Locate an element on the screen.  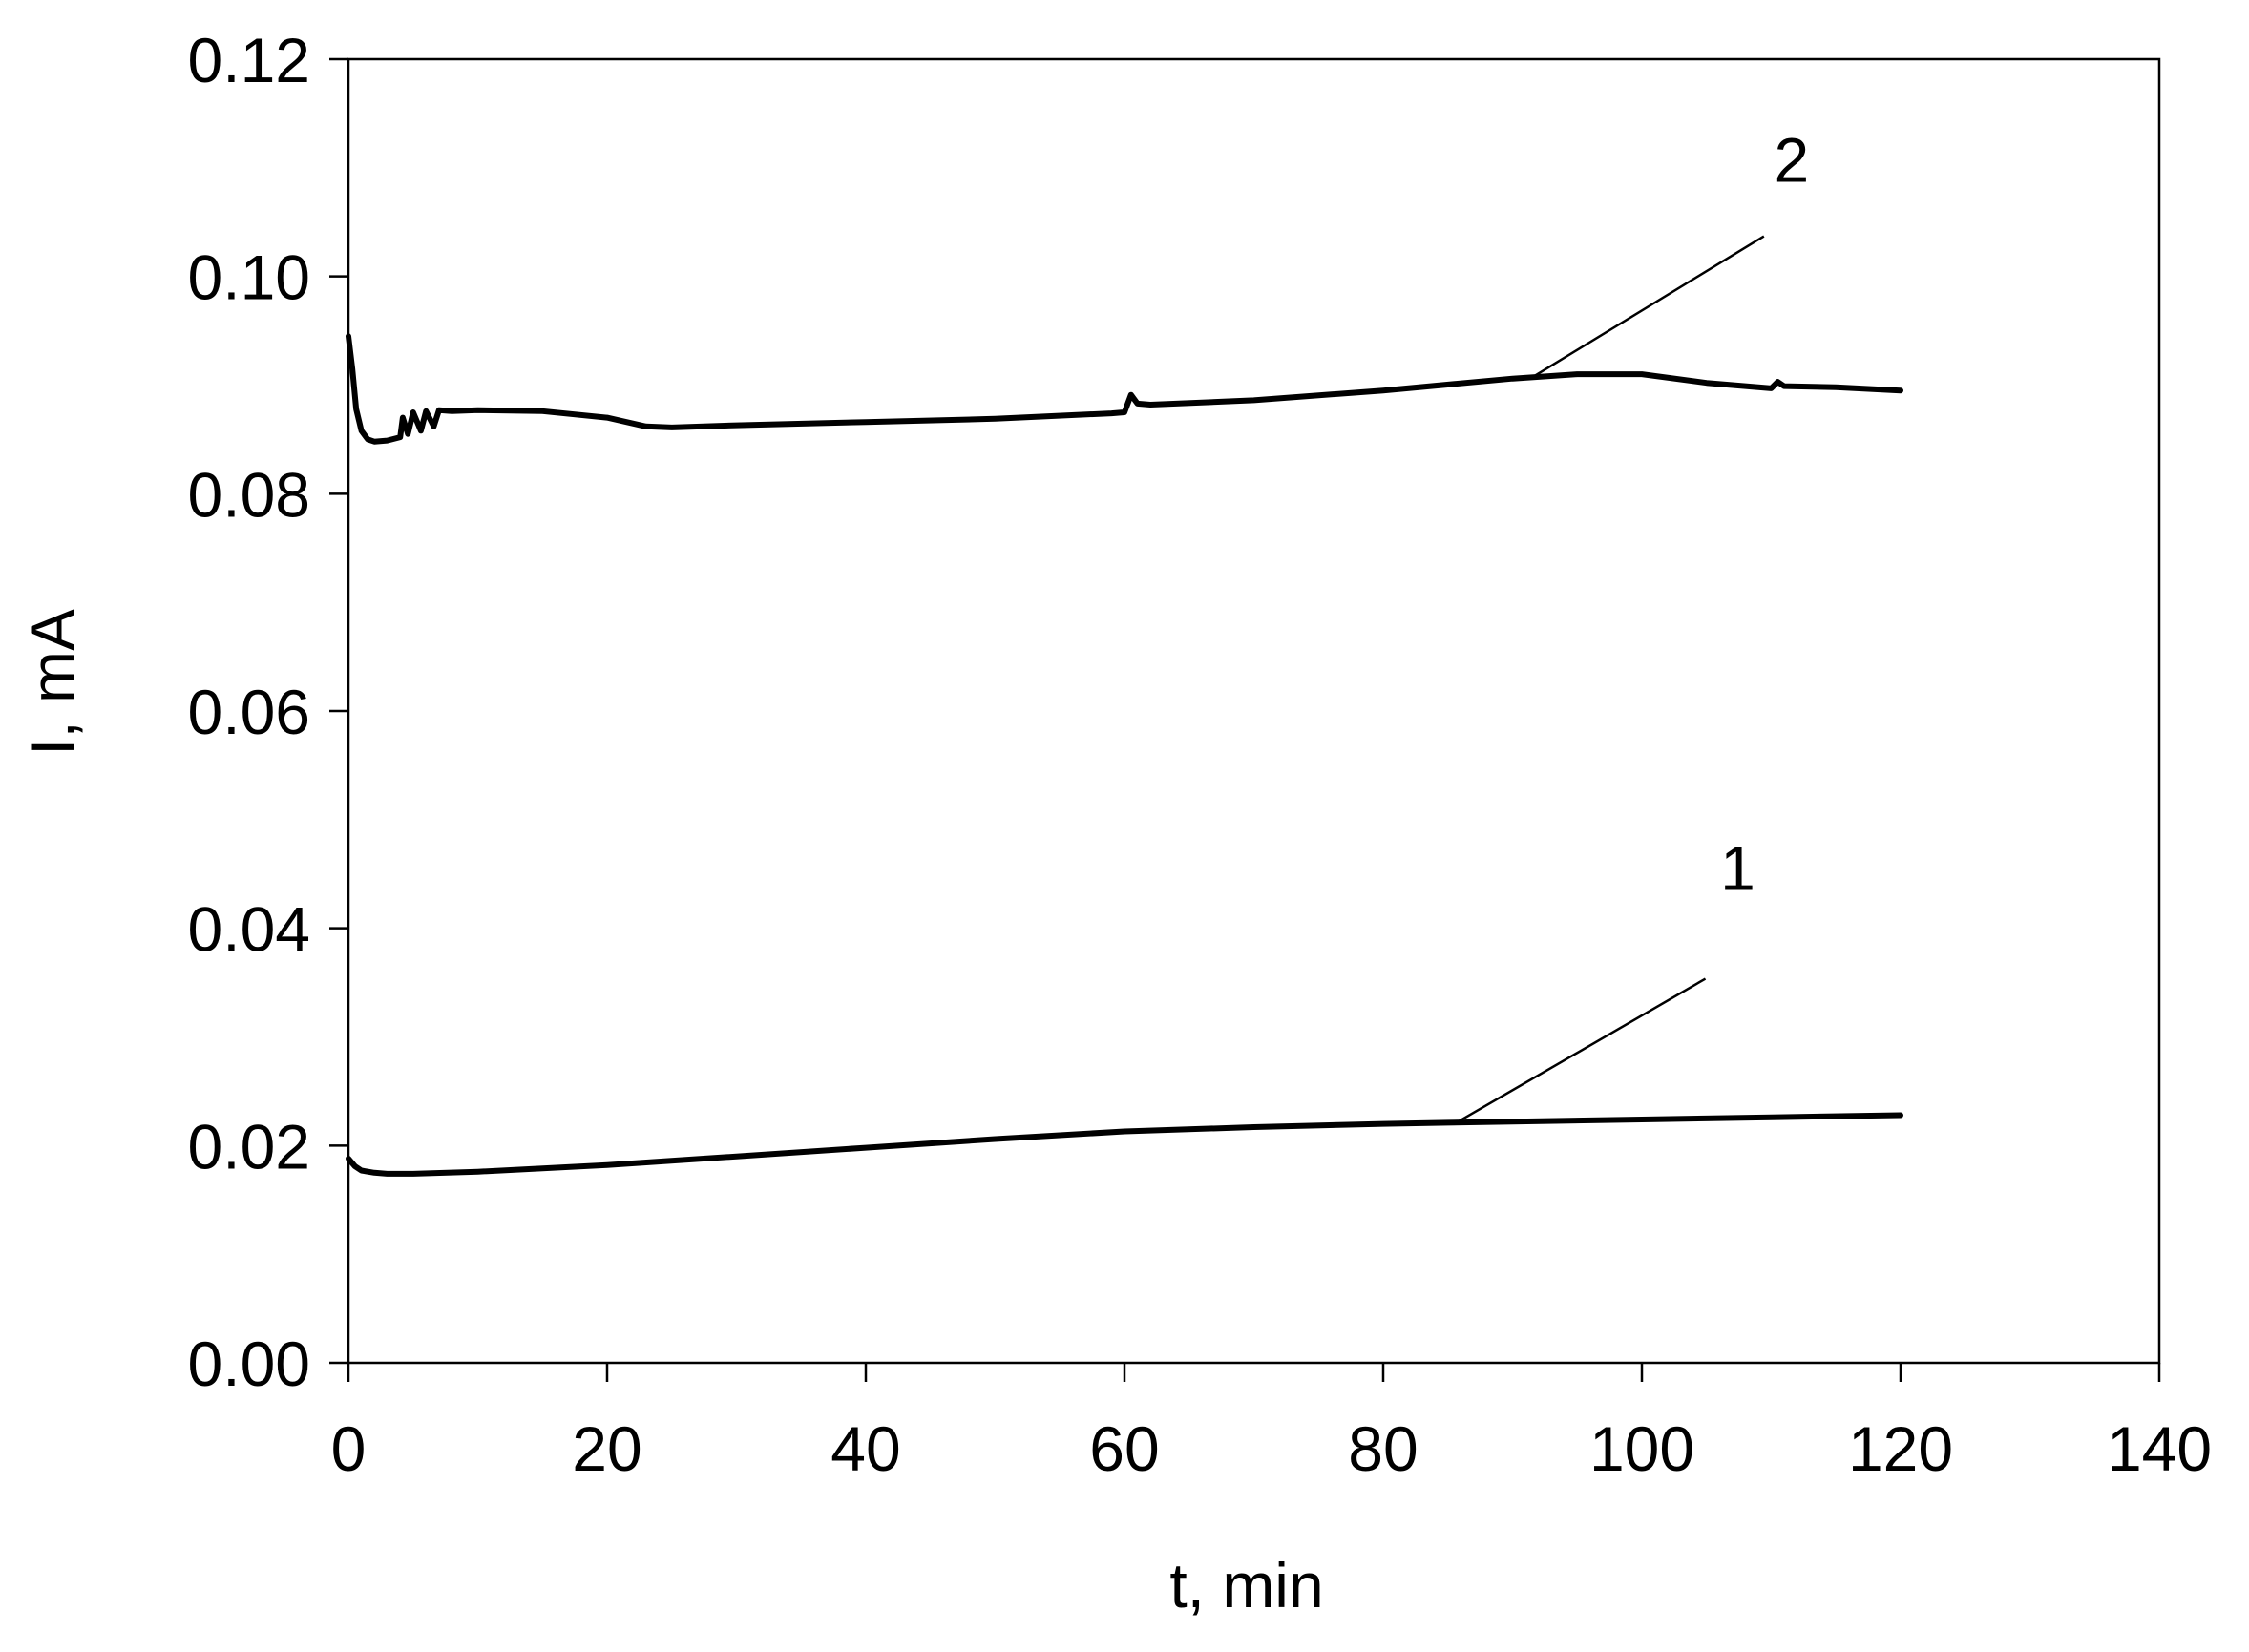
series-2-line is located at coordinates (1124, 389).